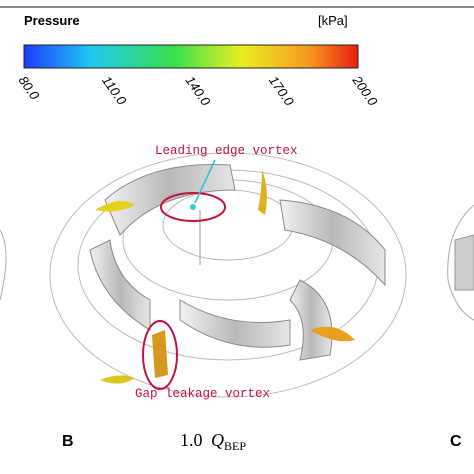 The width and height of the screenshot is (474, 474). Describe the element at coordinates (333, 20) in the screenshot. I see `colorbar-unit: [kPa]` at that location.